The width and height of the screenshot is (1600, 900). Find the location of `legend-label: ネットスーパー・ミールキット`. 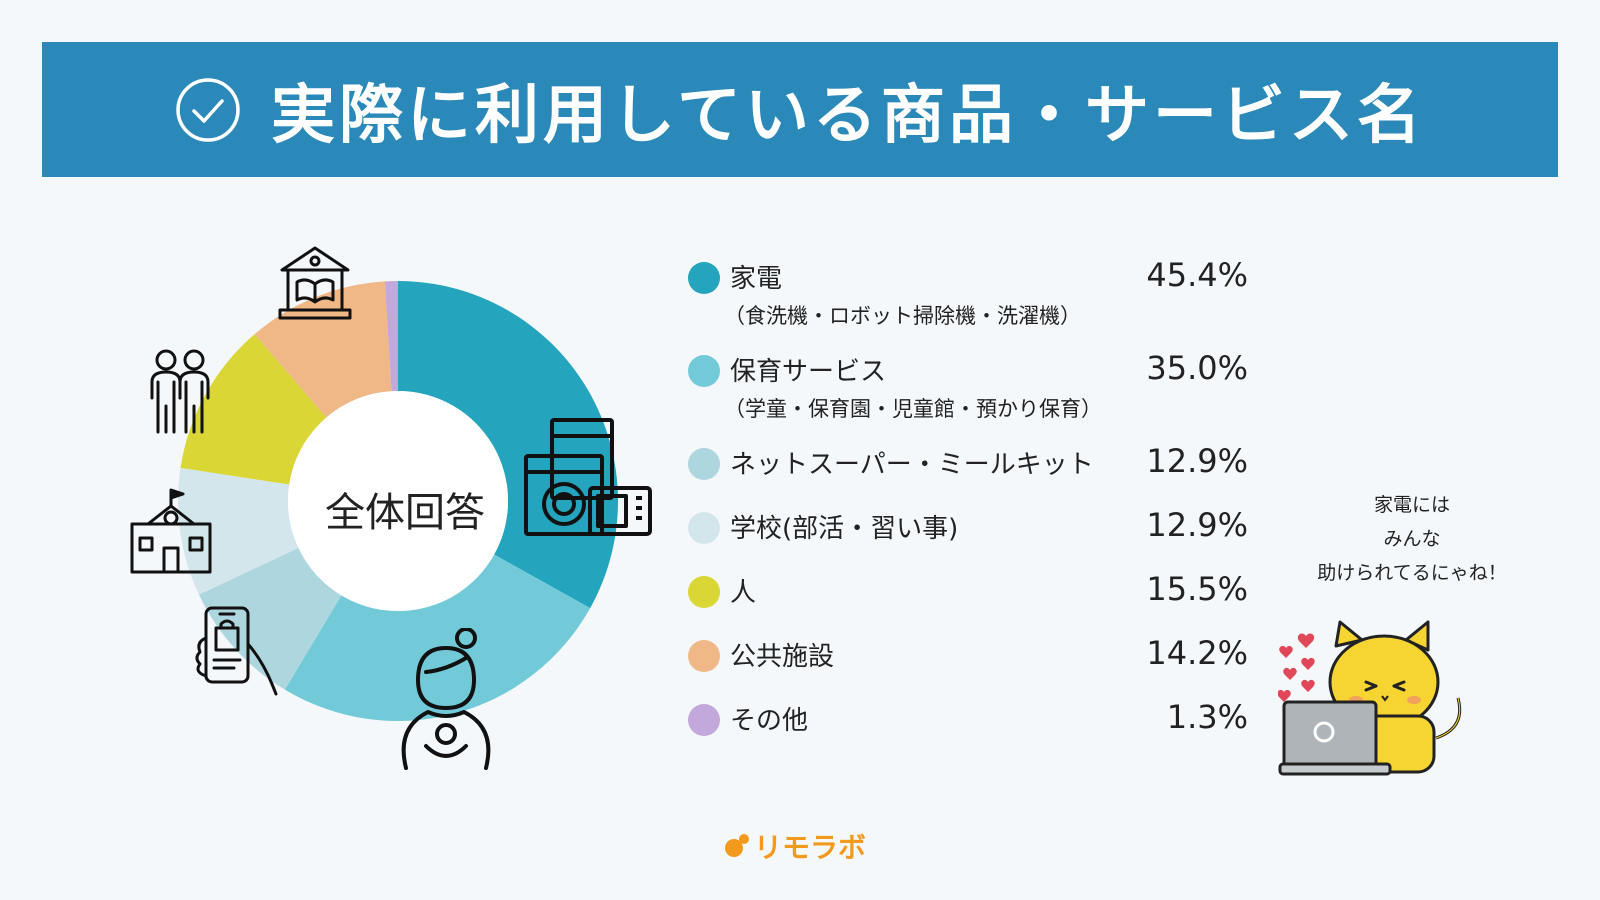

legend-label: ネットスーパー・ミールキット is located at coordinates (912, 465).